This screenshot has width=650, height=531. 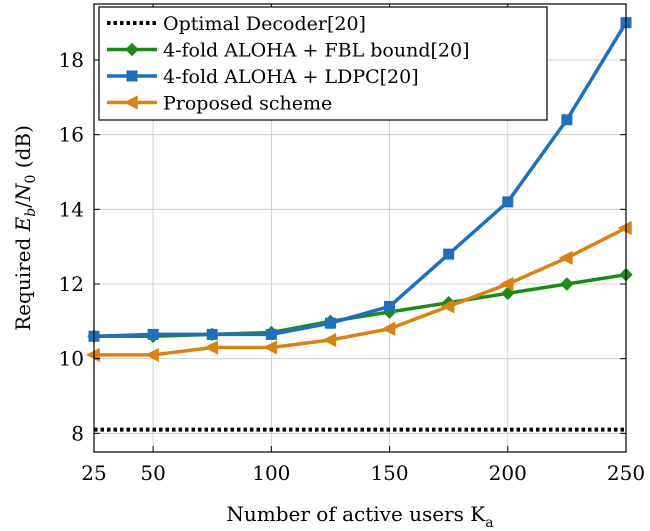 What do you see at coordinates (93, 473) in the screenshot?
I see `x-tick-label: 25` at bounding box center [93, 473].